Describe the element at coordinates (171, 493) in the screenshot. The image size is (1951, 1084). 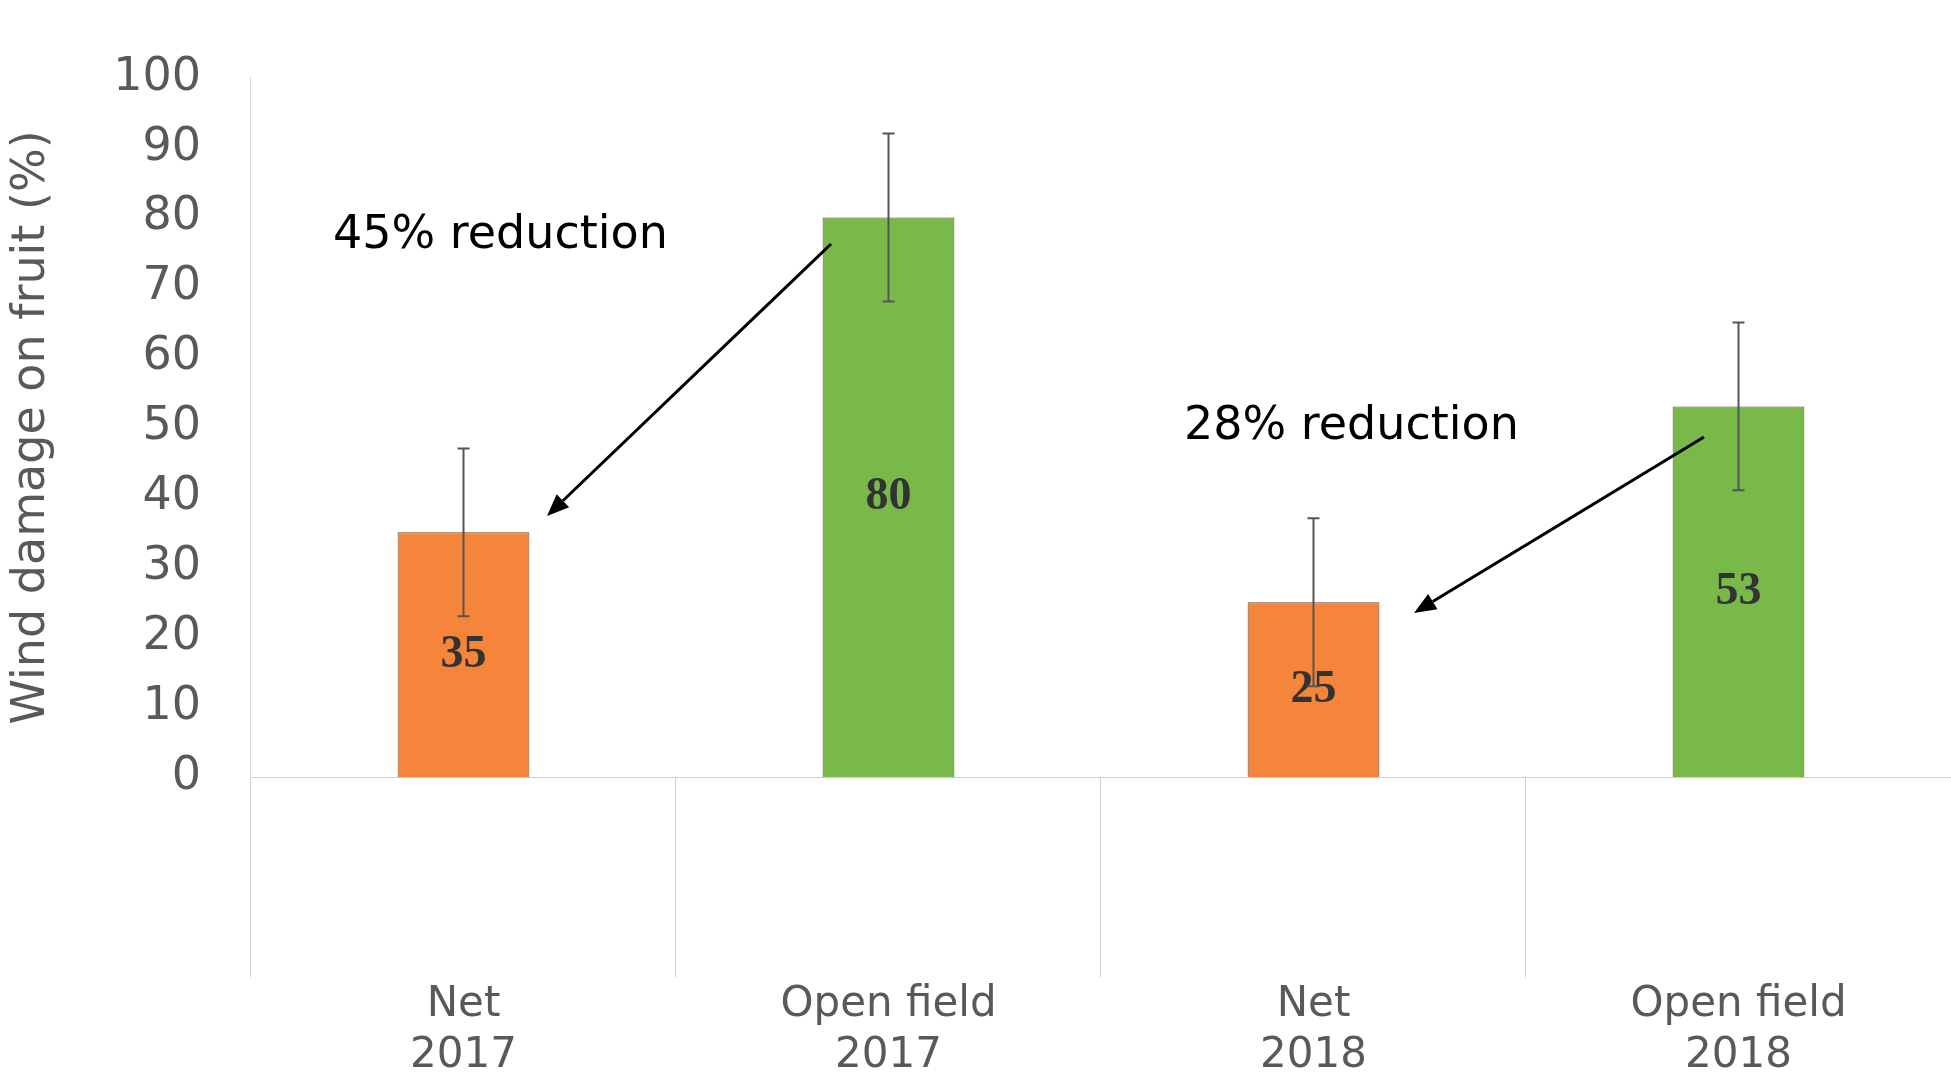
I see `y-tick-label: 40` at that location.